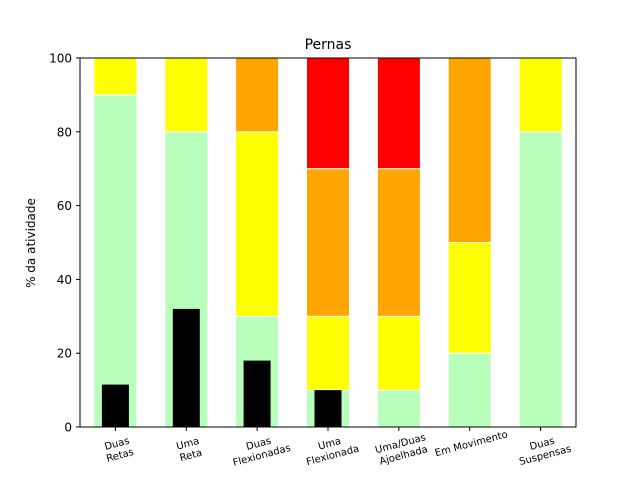 This screenshot has height=484, width=640. I want to click on y-tick-label: 60, so click(64, 206).